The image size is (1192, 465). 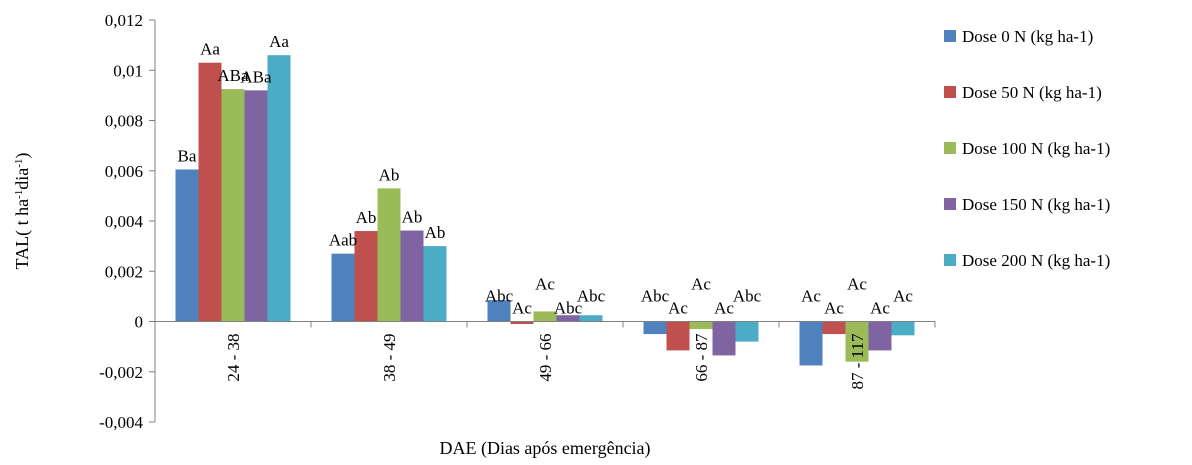 What do you see at coordinates (22, 234) in the screenshot?
I see `y-axis-title-part: TAL( t ha` at bounding box center [22, 234].